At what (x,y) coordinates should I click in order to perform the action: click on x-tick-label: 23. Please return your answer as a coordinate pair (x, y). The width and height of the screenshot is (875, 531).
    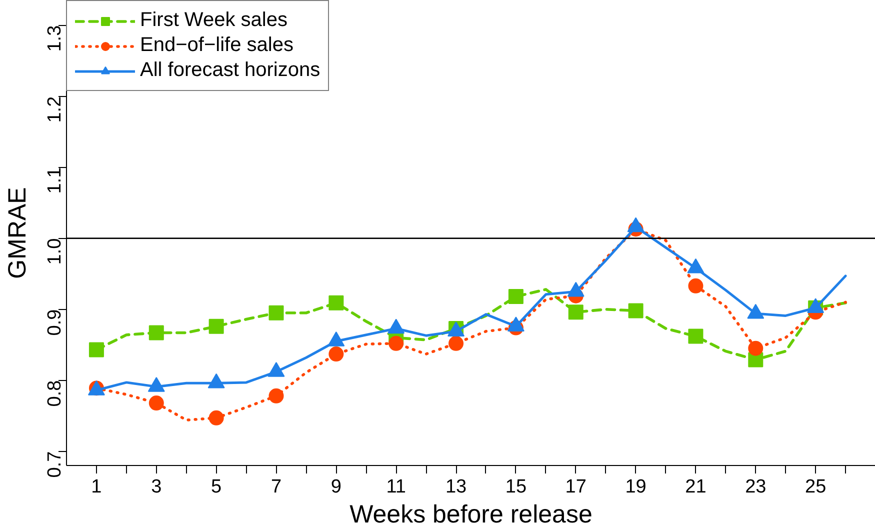
    Looking at the image, I should click on (755, 487).